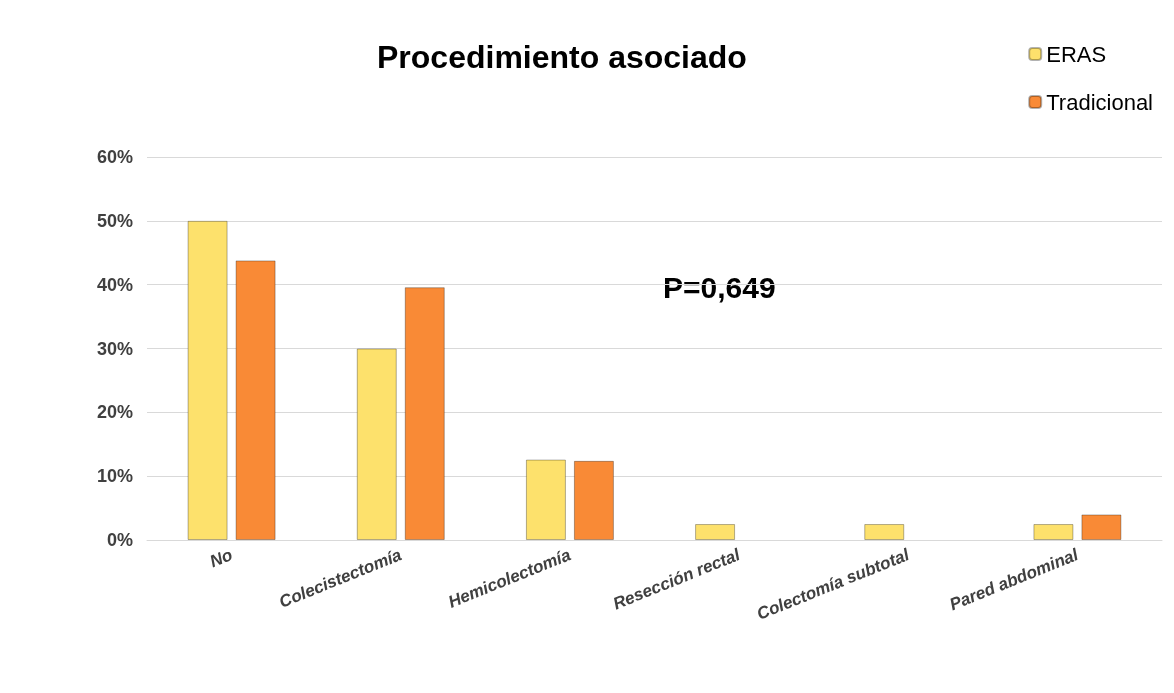  What do you see at coordinates (114, 412) in the screenshot?
I see `y-tick-label: 20%` at bounding box center [114, 412].